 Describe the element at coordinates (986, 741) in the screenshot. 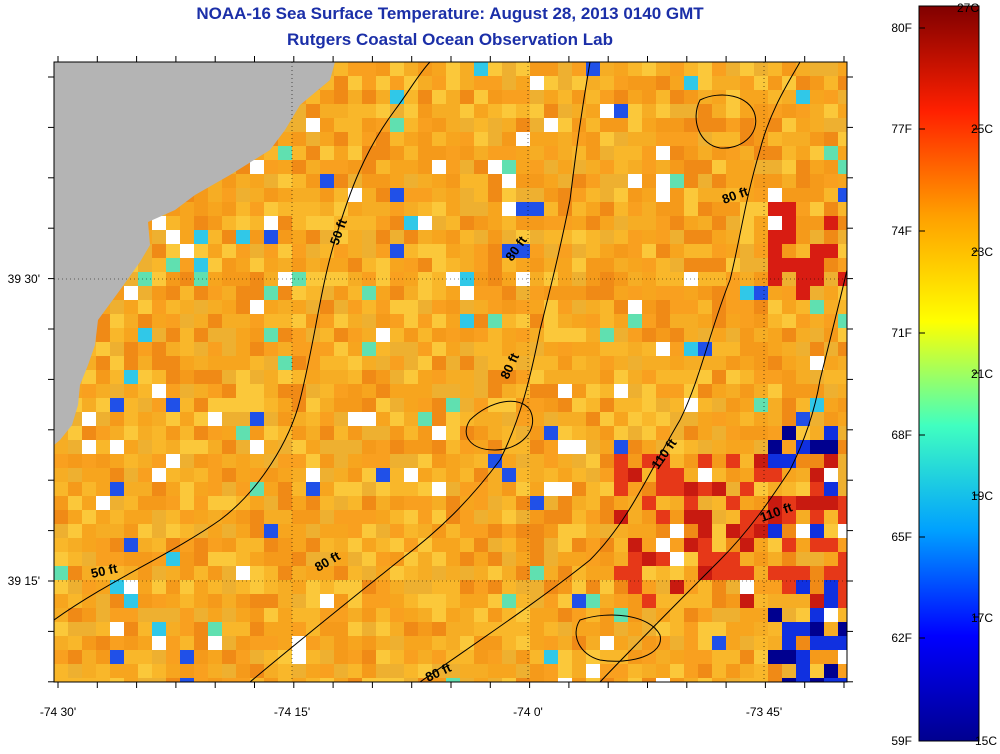

I see `celsius-label: 15C` at that location.